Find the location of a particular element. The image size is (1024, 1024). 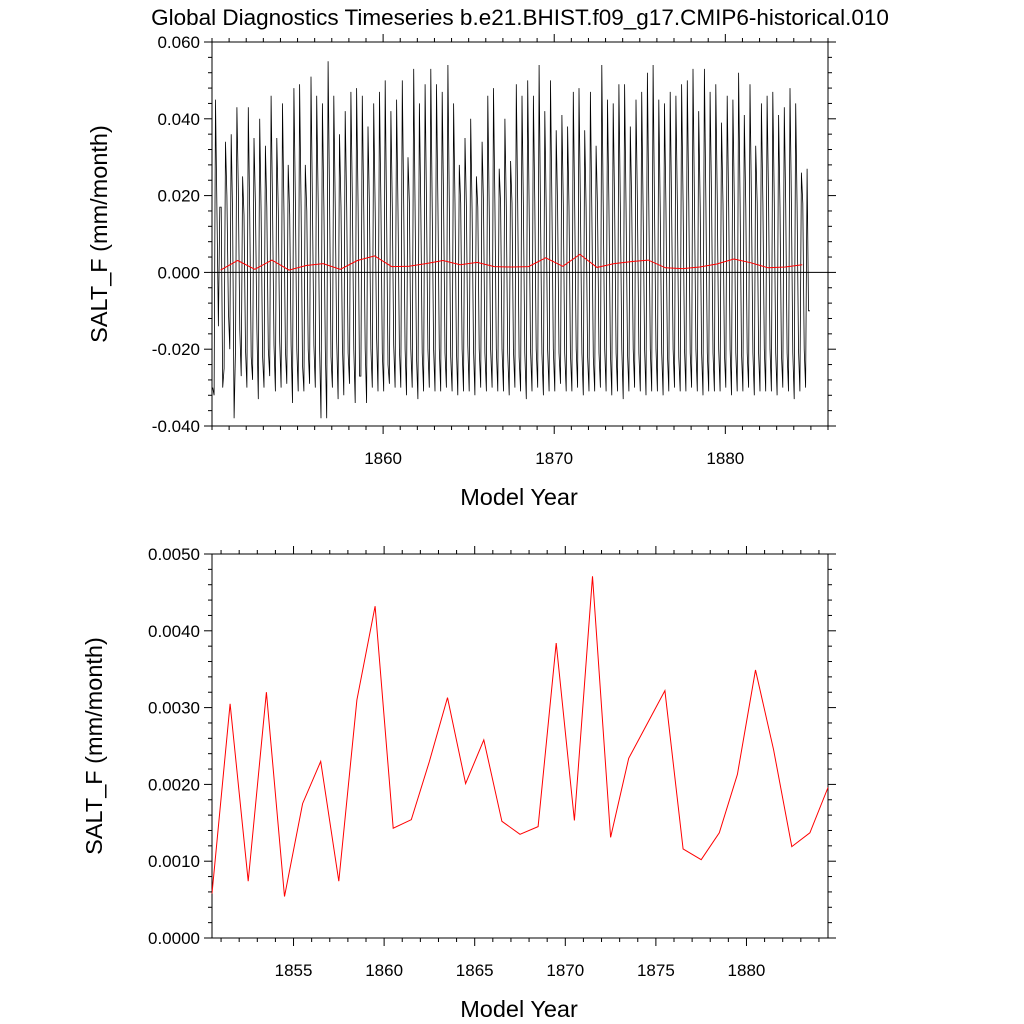

bottom-x-axis-label: Model Year is located at coordinates (519, 1009).